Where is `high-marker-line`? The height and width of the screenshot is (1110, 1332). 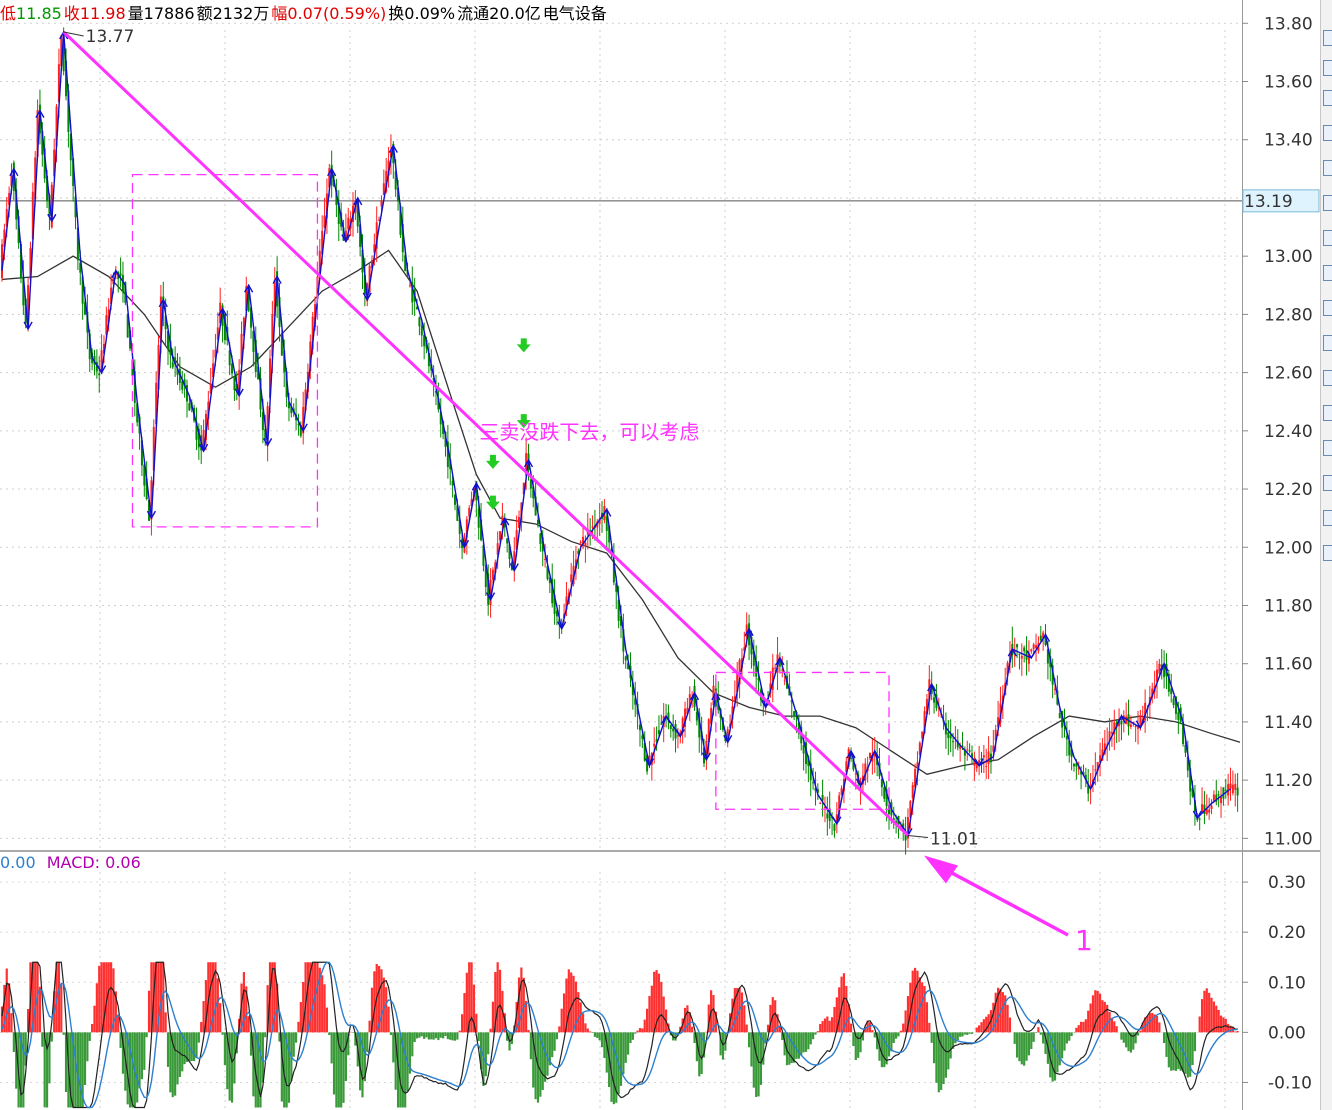
high-marker-line is located at coordinates (73, 34).